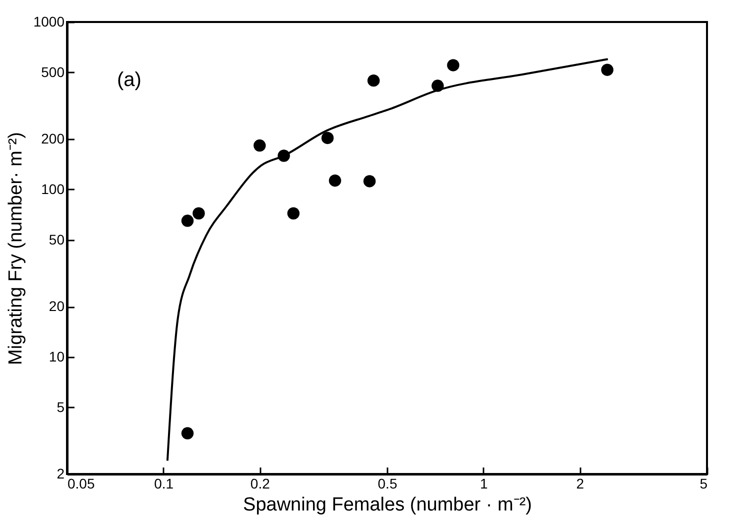 This screenshot has width=742, height=531. Describe the element at coordinates (60, 406) in the screenshot. I see `y-tick-label: 5` at that location.